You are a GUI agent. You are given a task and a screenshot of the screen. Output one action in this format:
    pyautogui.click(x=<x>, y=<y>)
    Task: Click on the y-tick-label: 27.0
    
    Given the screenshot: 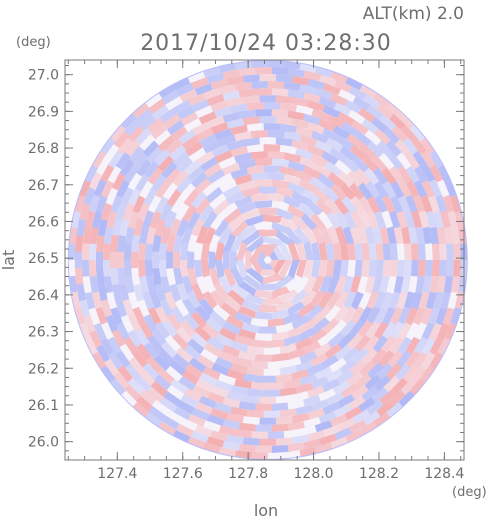 What is the action you would take?
    pyautogui.click(x=43, y=76)
    